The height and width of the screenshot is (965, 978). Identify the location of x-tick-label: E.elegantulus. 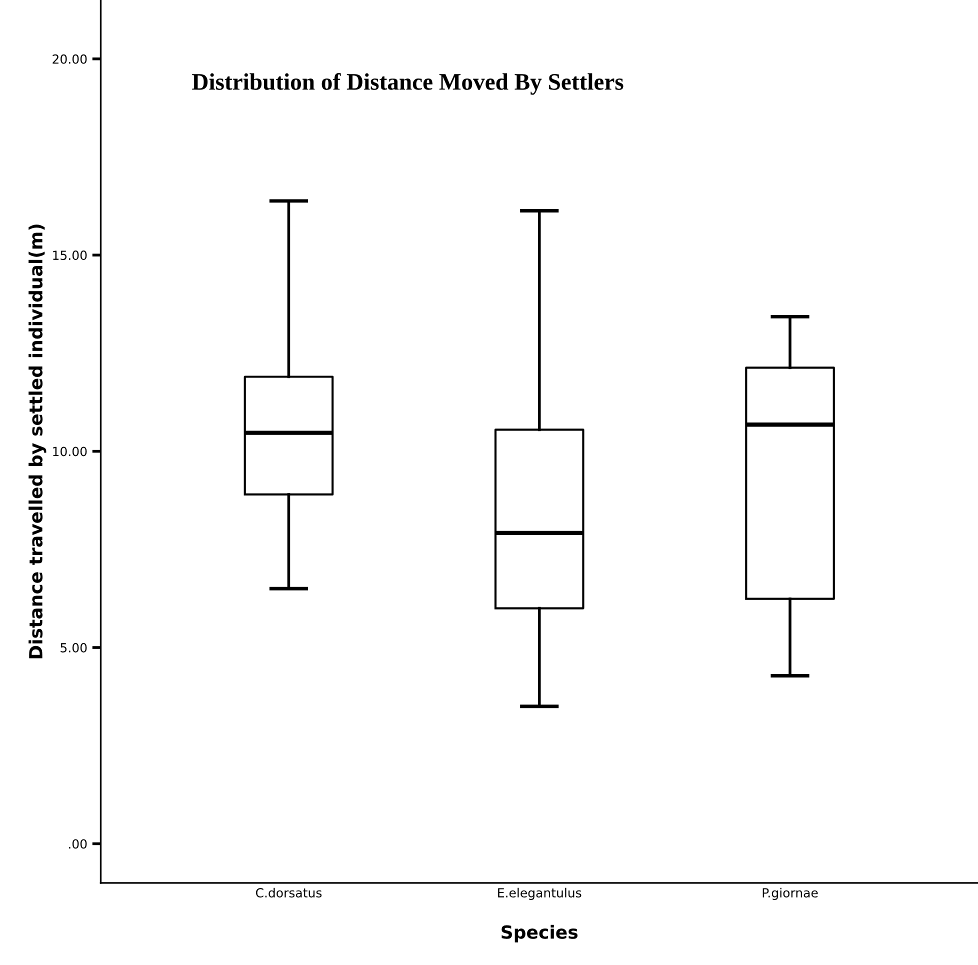
(540, 894).